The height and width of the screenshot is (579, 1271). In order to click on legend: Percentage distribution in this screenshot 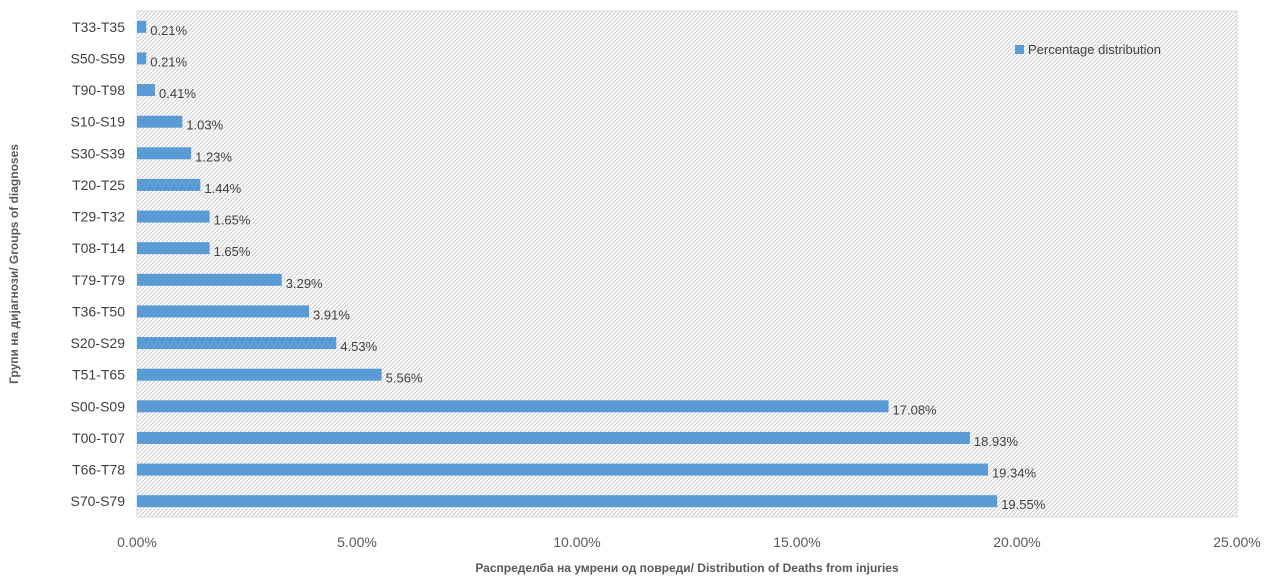, I will do `click(1088, 49)`.